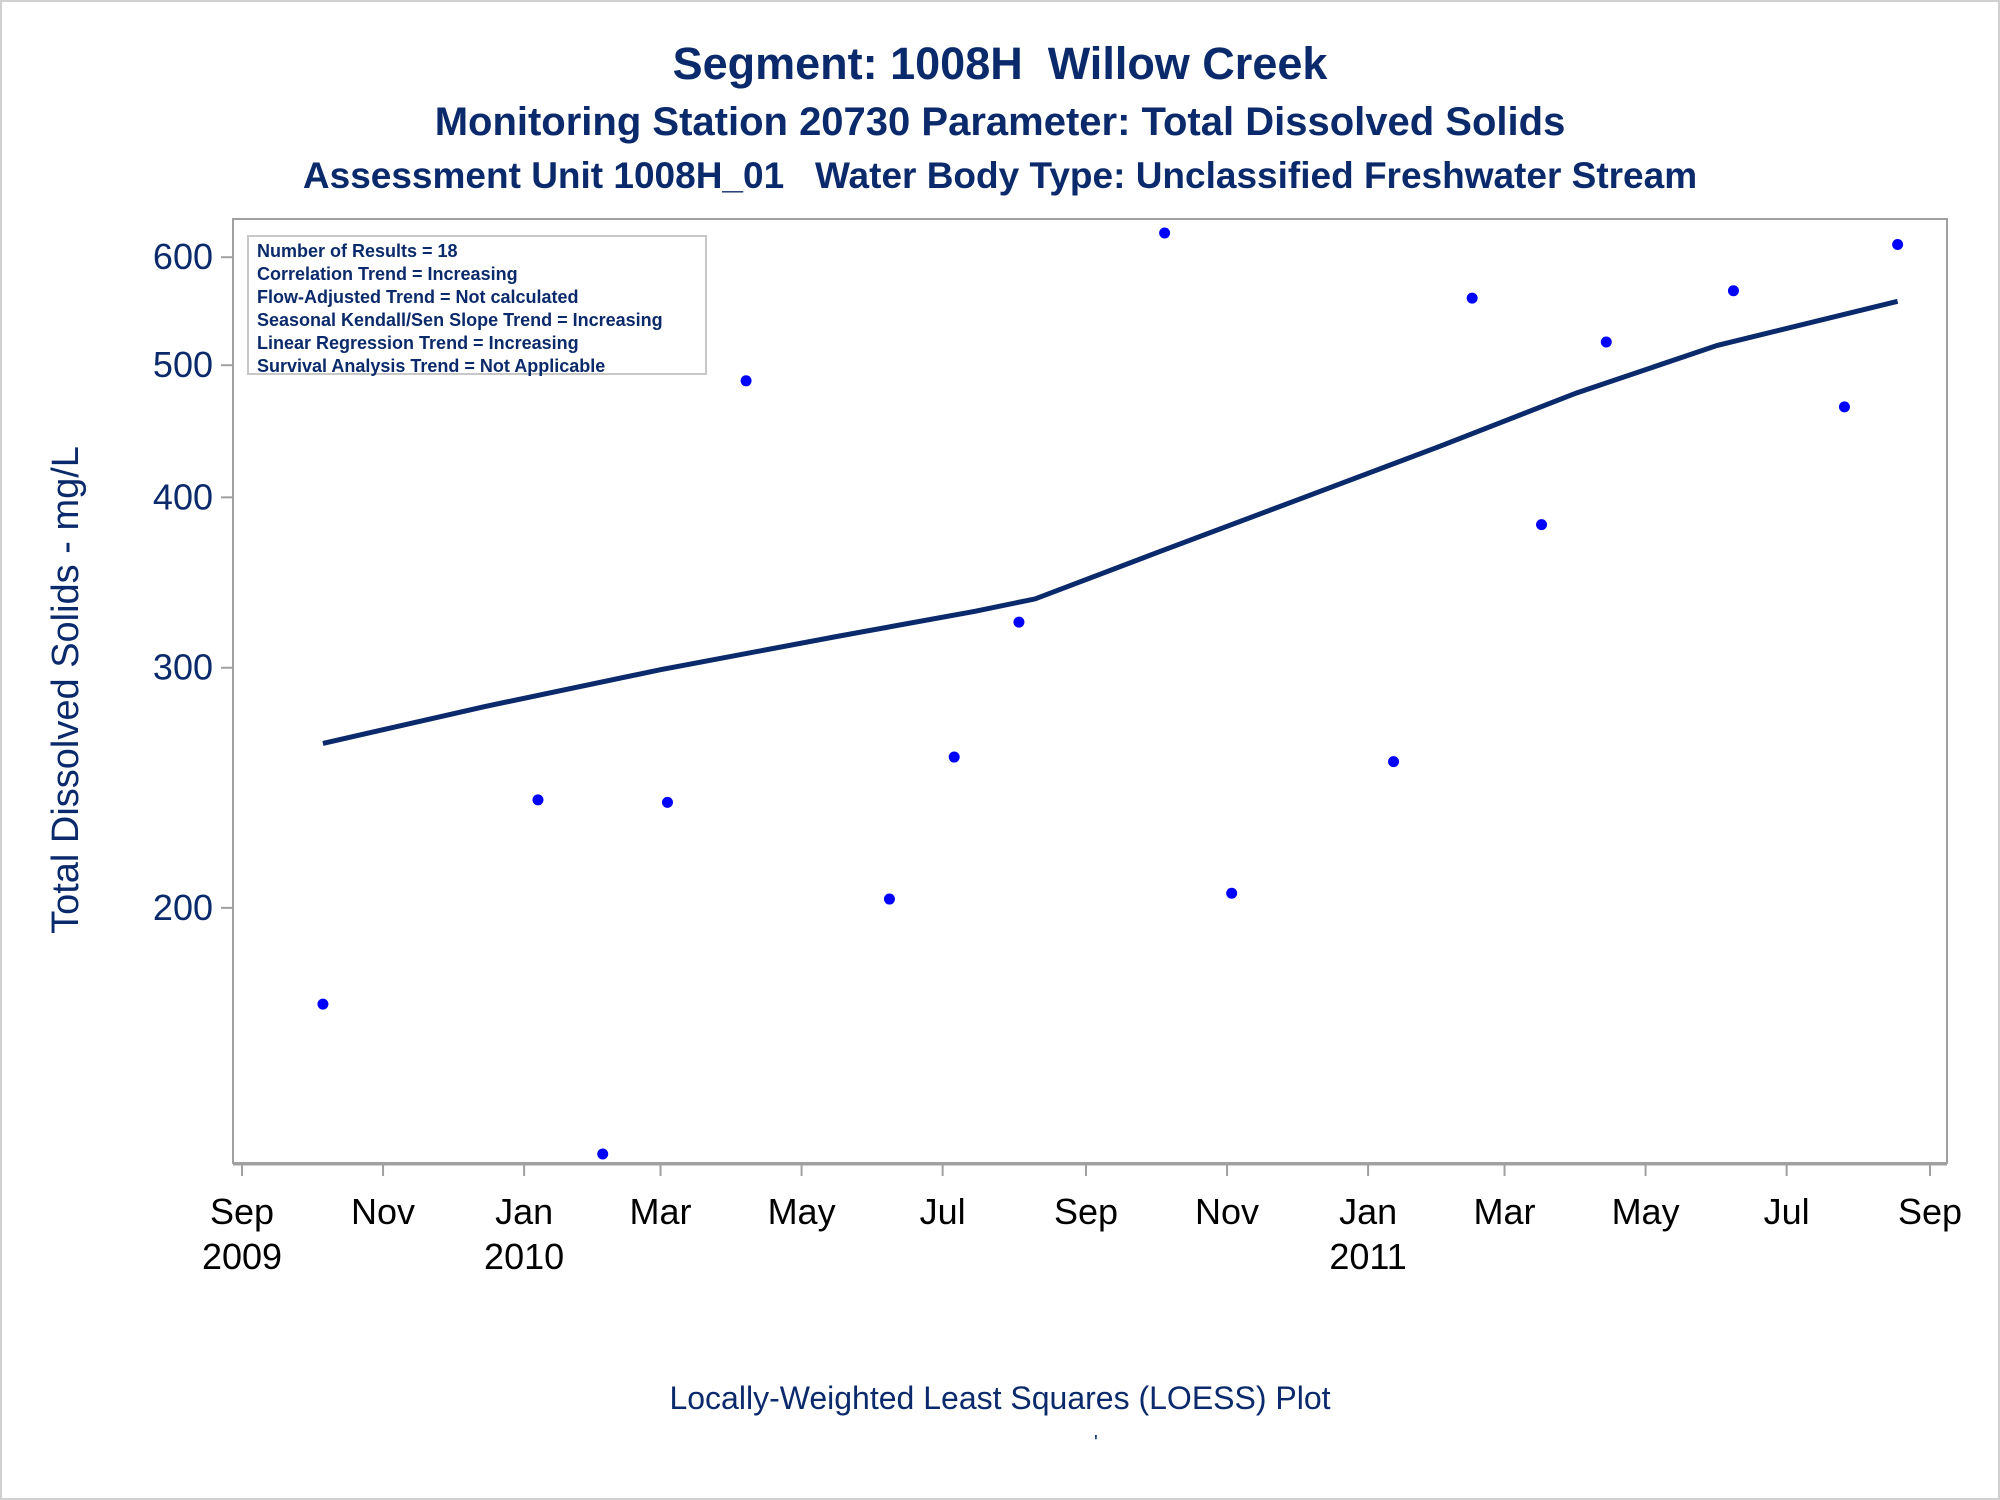 This screenshot has height=1500, width=2000. Describe the element at coordinates (183, 907) in the screenshot. I see `y-tick-label: 200` at that location.